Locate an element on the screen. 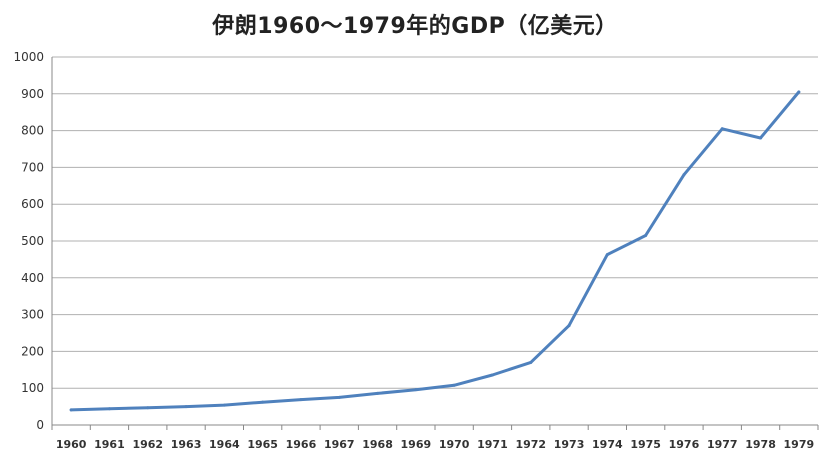 This screenshot has width=830, height=464. x-tick-label: 1962 is located at coordinates (147, 444).